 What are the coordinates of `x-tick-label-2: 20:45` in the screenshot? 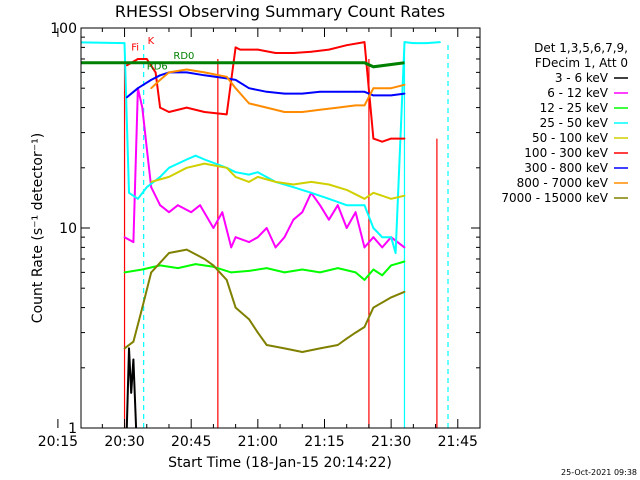 It's located at (191, 442).